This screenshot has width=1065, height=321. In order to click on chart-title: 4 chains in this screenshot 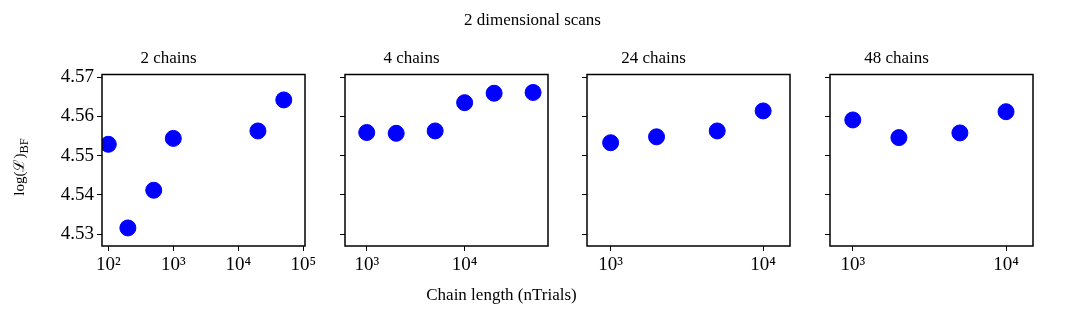, I will do `click(411, 57)`.